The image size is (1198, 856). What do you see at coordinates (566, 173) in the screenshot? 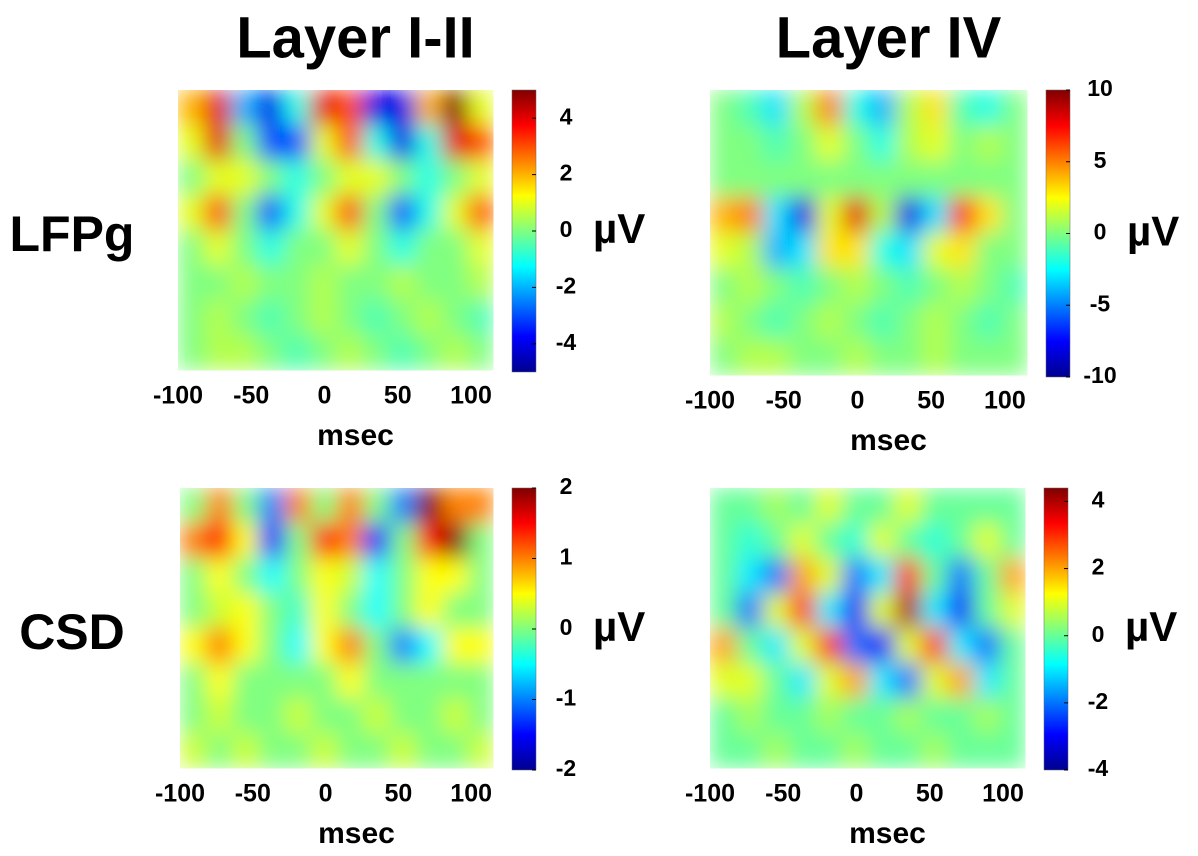
I see `colorbar-tick-label: 2` at bounding box center [566, 173].